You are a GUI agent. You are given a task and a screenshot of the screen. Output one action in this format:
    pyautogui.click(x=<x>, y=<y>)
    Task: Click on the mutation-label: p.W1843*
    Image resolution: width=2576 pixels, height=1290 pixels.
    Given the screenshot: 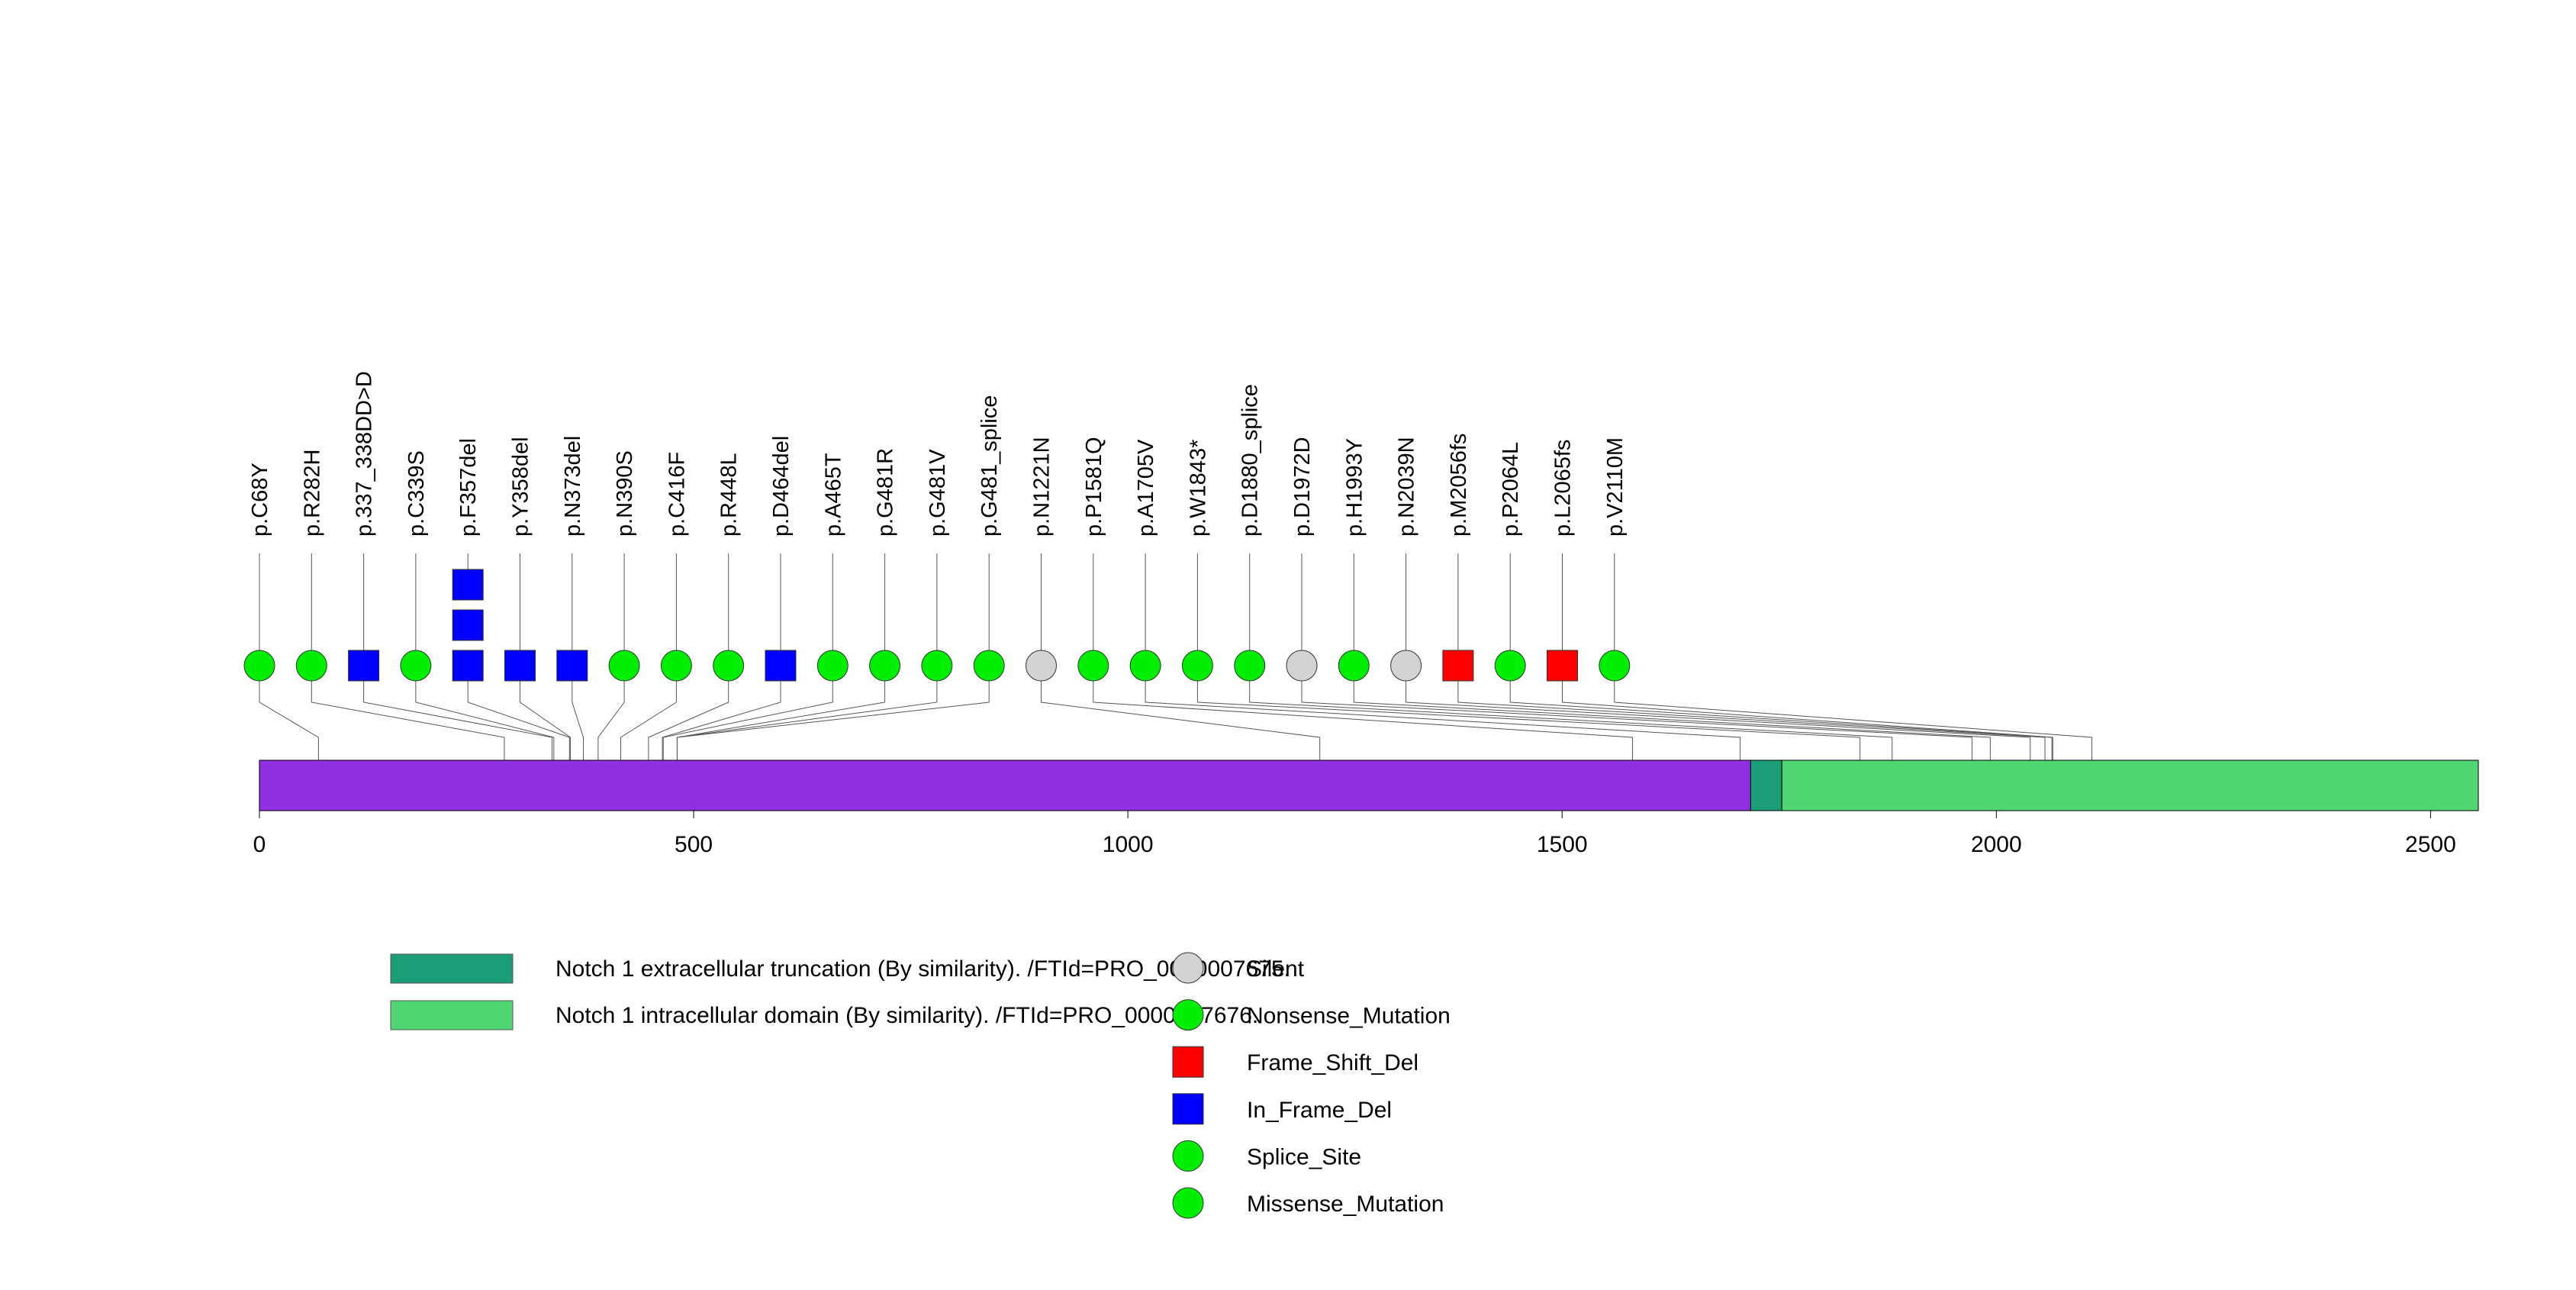 What is the action you would take?
    pyautogui.click(x=1198, y=488)
    